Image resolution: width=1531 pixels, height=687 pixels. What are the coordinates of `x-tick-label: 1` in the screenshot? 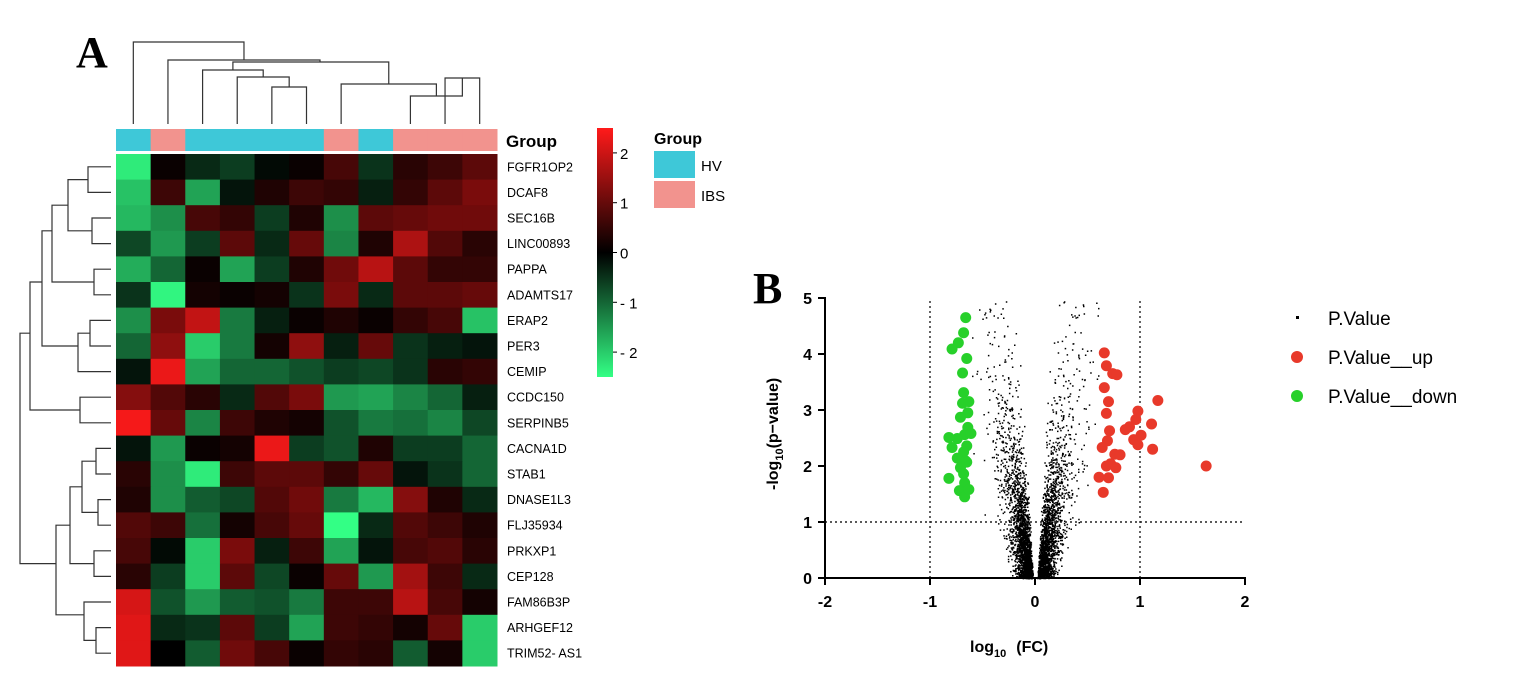 It's located at (1140, 602).